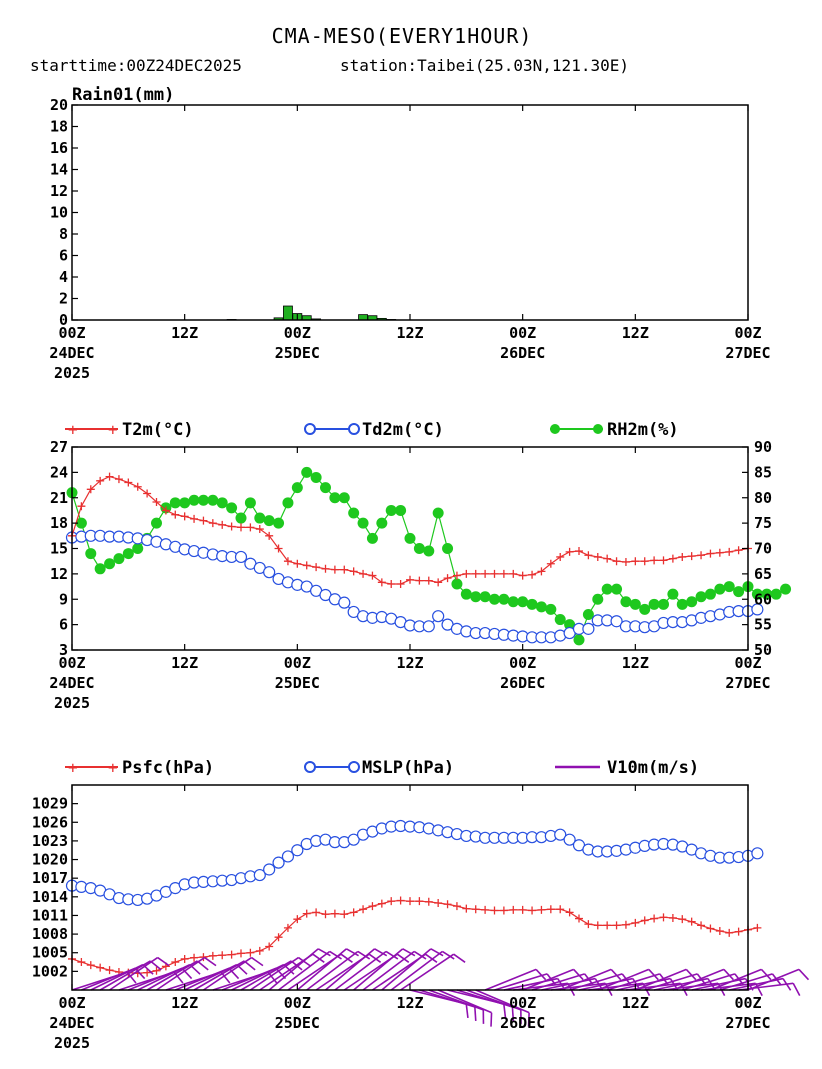 Image resolution: width=822 pixels, height=1069 pixels. What do you see at coordinates (123, 95) in the screenshot?
I see `rain-panel-title: Rain01(mm)` at bounding box center [123, 95].